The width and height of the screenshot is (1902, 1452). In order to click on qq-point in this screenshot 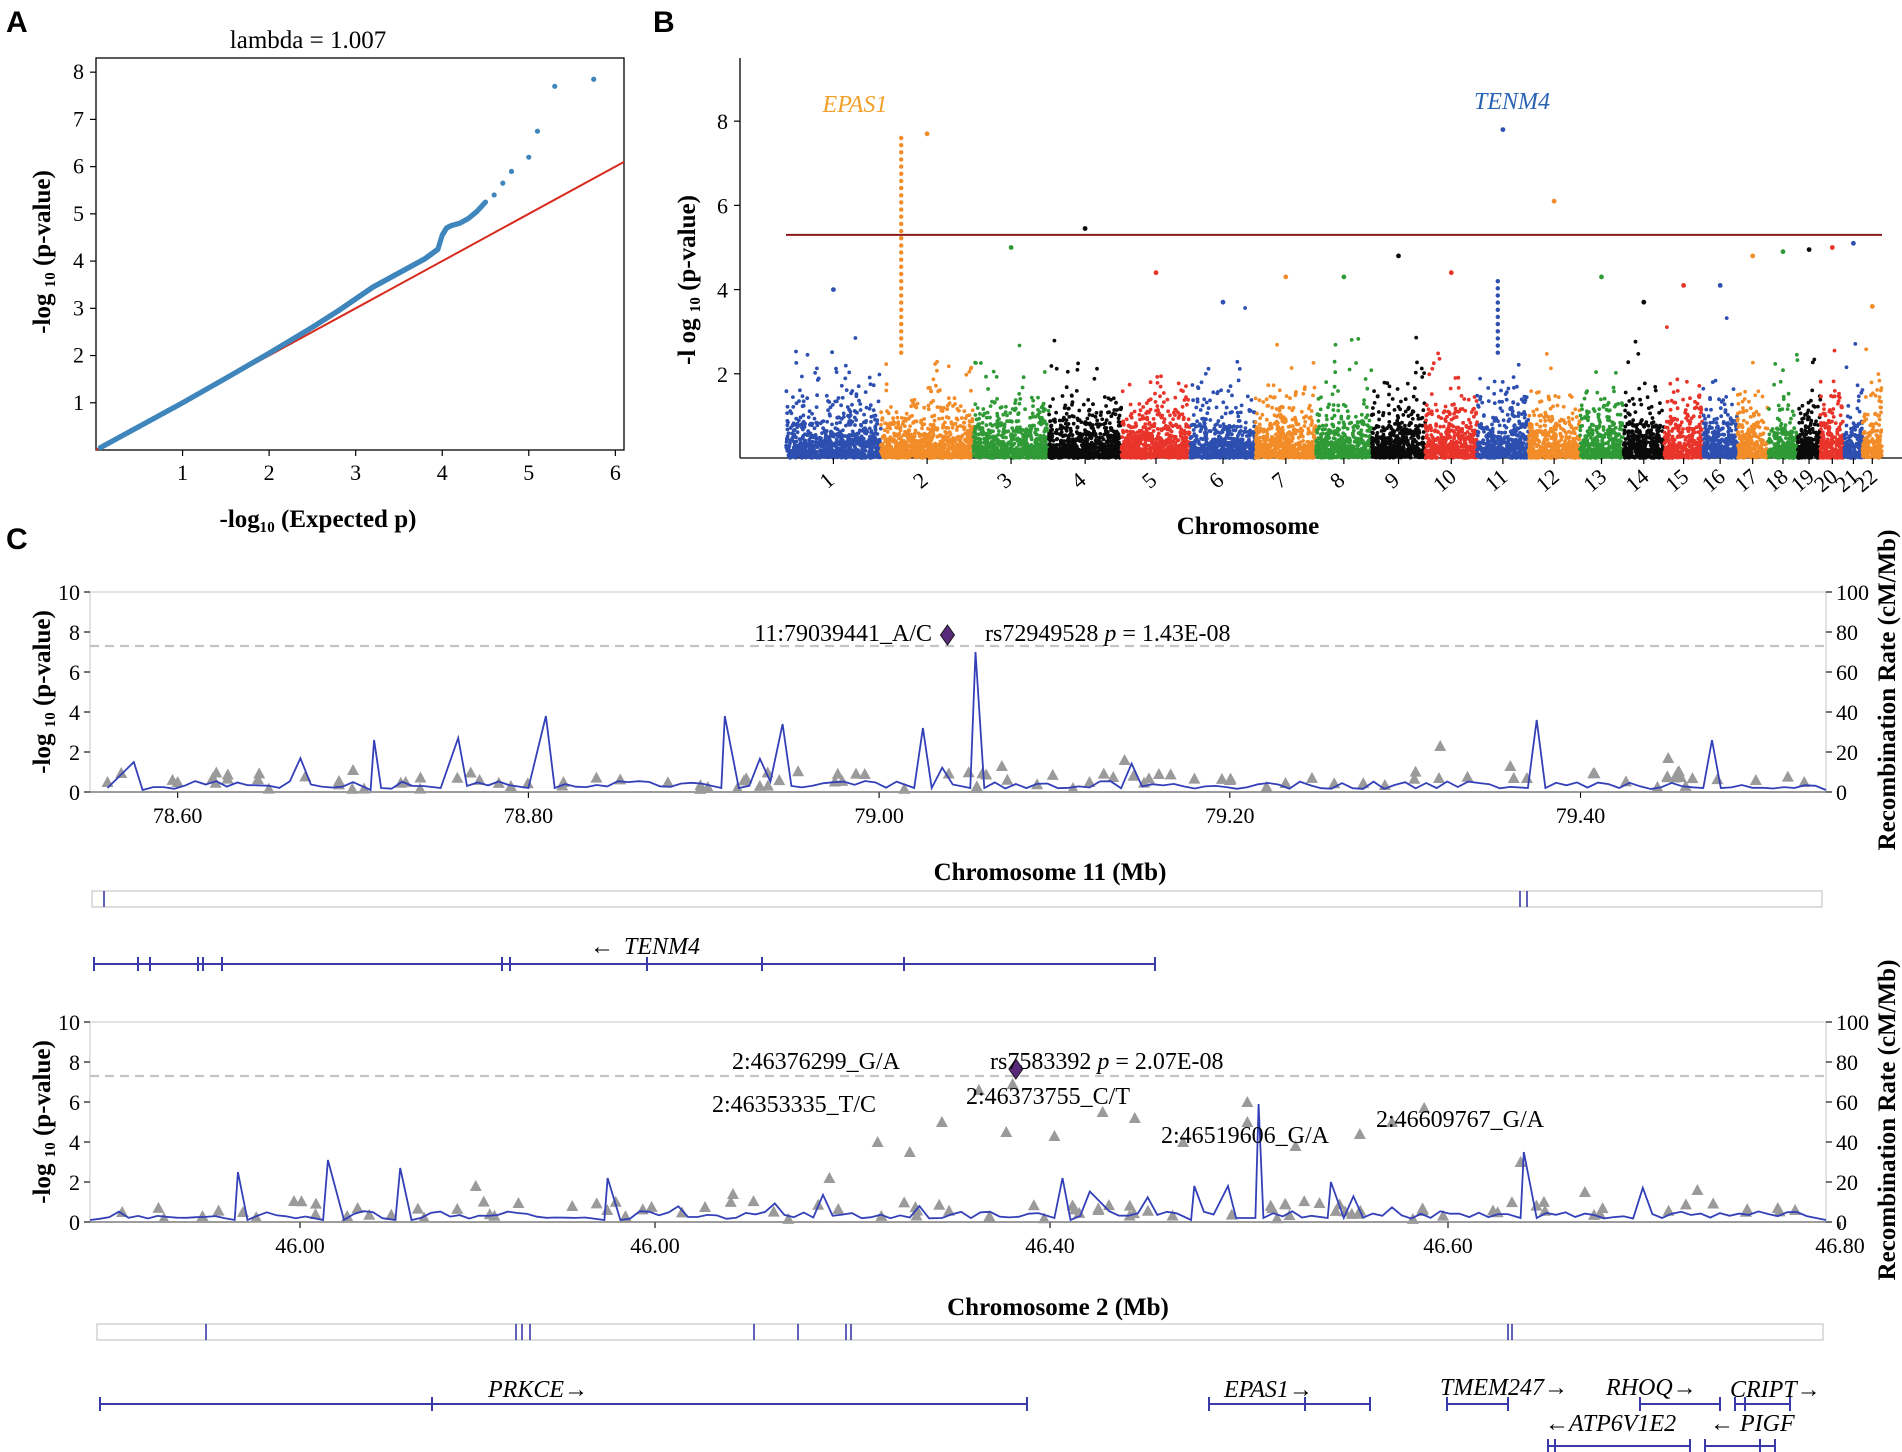, I will do `click(594, 79)`.